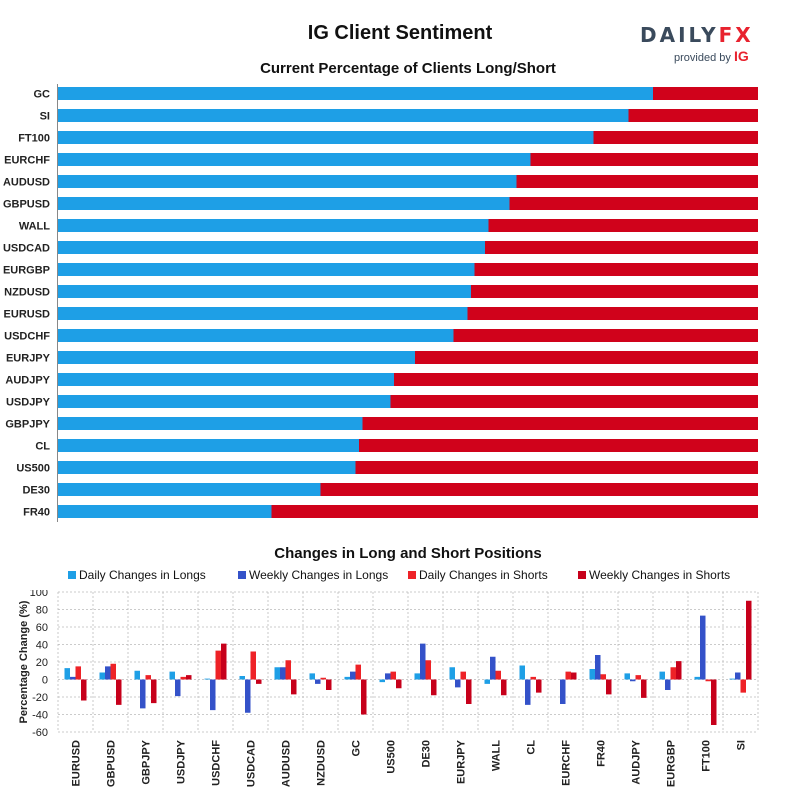 The image size is (800, 800). I want to click on category-label: USDJPY, so click(28, 403).